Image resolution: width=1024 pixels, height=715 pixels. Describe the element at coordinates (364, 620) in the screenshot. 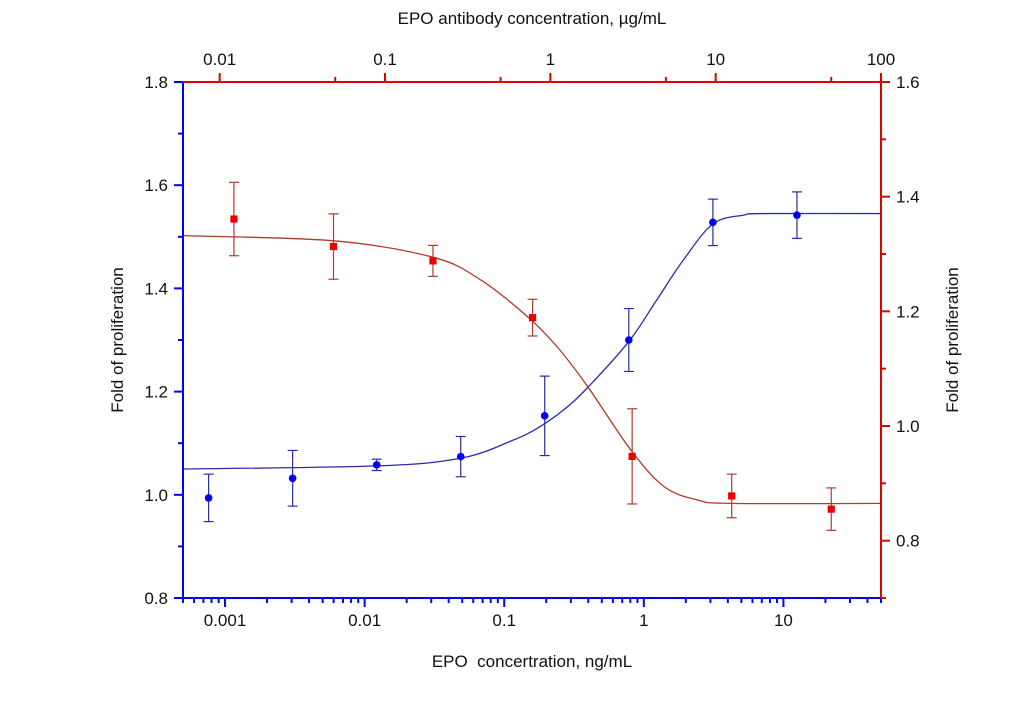

I see `bottom-tick-label: 0.01` at that location.